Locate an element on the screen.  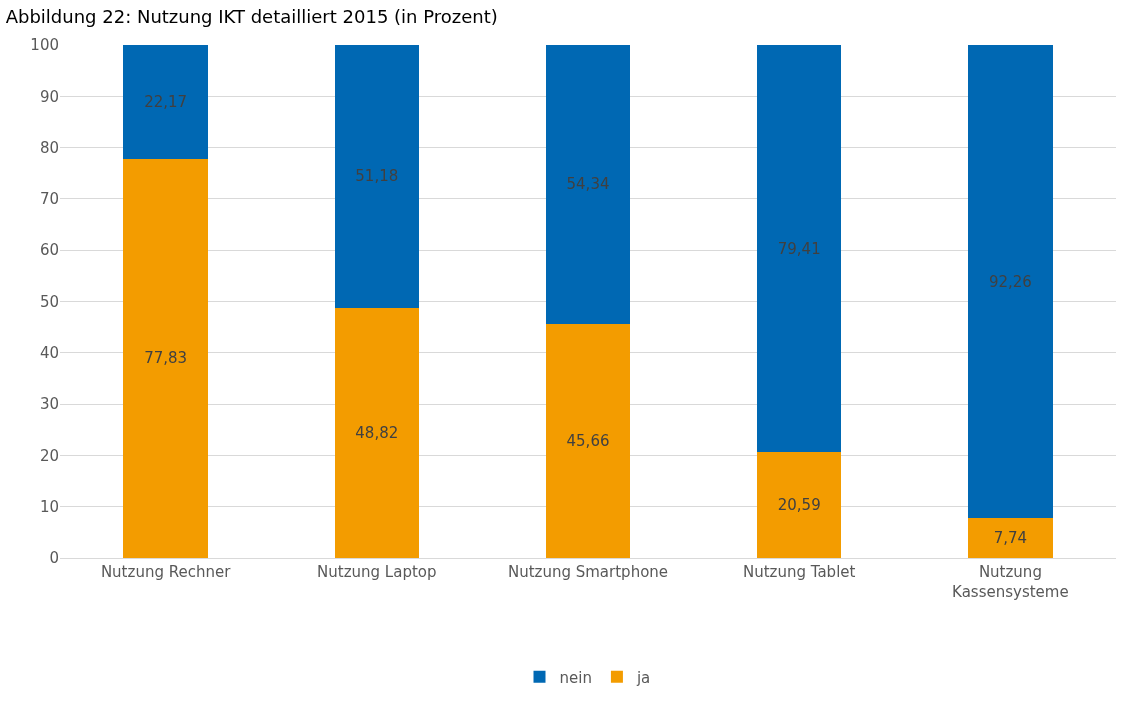
data-label: 48,82 is located at coordinates (377, 432).